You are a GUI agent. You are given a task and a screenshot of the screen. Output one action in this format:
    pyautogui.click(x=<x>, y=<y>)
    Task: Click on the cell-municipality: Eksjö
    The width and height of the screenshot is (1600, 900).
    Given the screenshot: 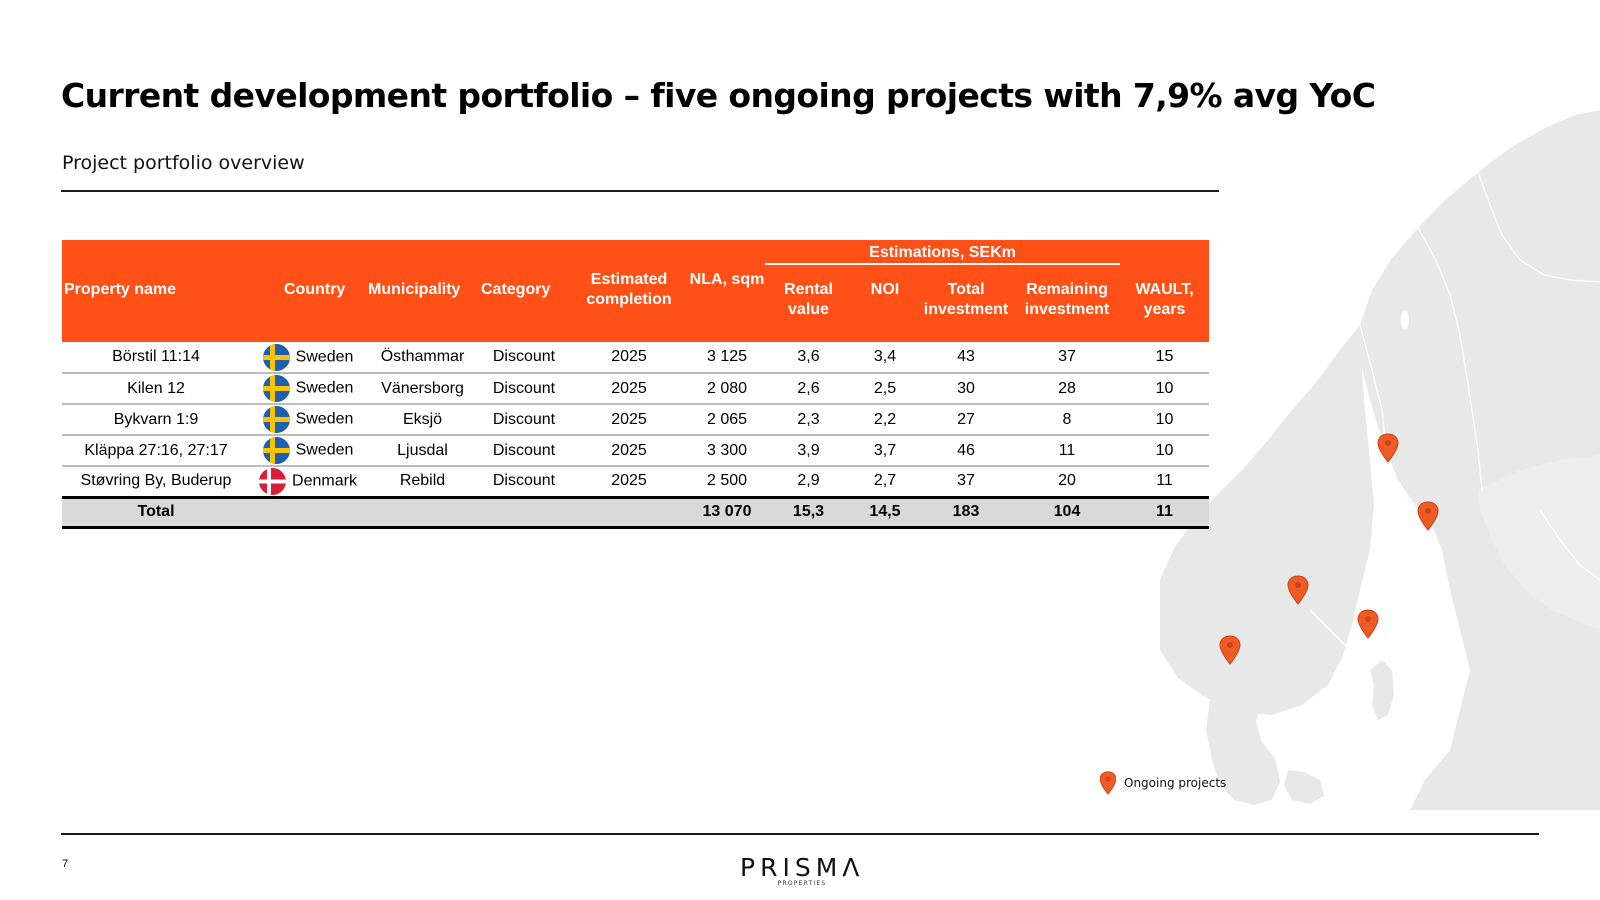 What is the action you would take?
    pyautogui.click(x=422, y=420)
    